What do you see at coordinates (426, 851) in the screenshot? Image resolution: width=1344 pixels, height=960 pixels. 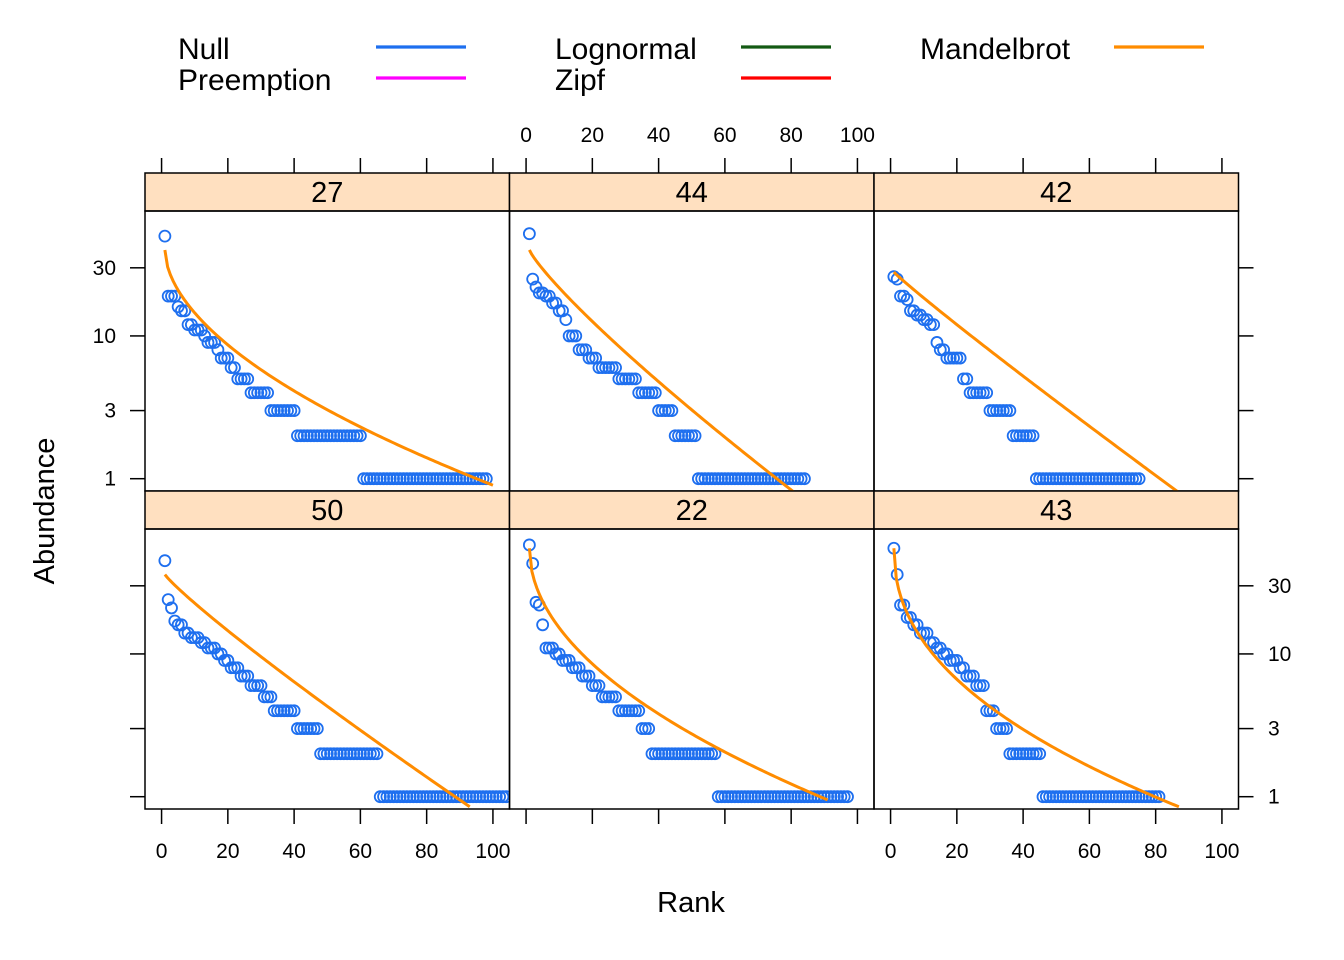 I see `x-tick-label: 80` at bounding box center [426, 851].